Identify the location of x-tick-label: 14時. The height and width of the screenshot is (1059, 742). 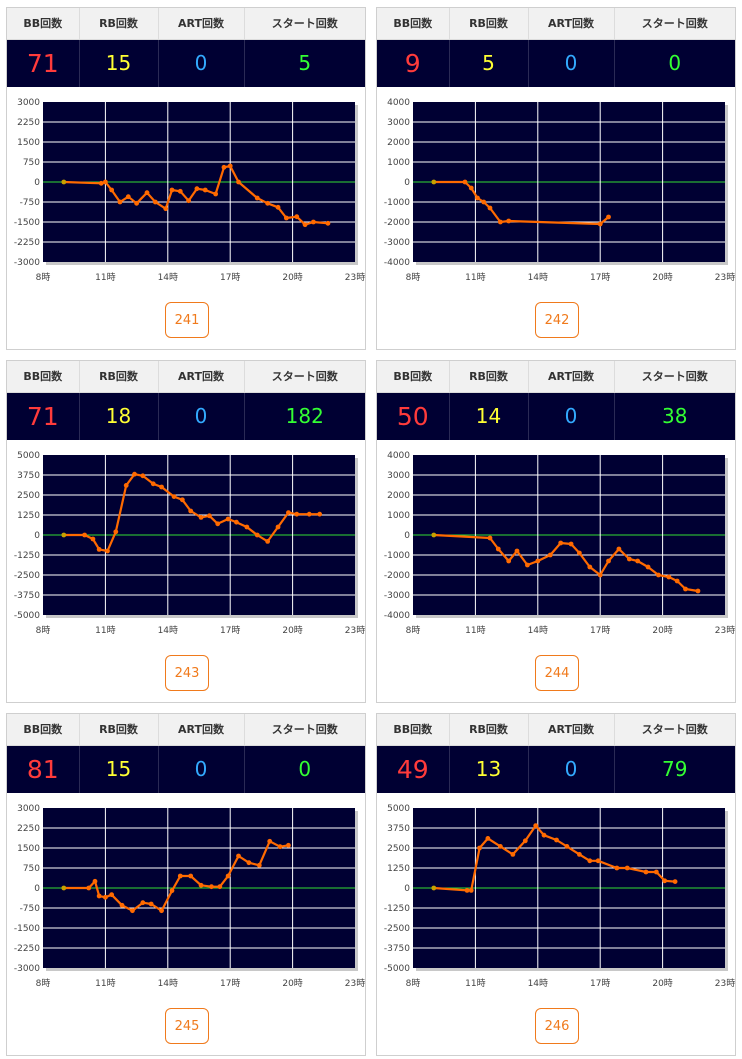
(168, 277).